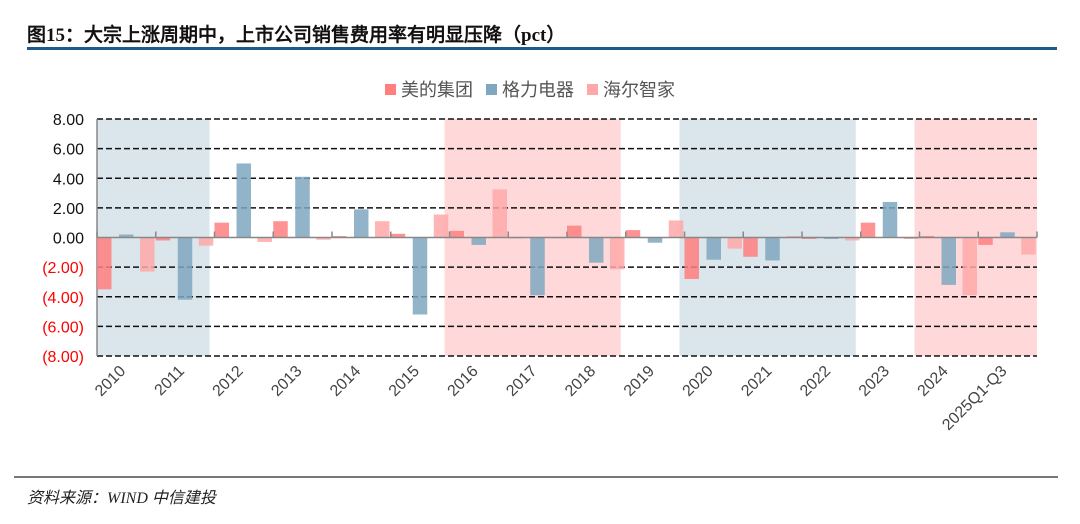 This screenshot has height=524, width=1080. Describe the element at coordinates (68, 120) in the screenshot. I see `y-tick-label: 8.00` at that location.